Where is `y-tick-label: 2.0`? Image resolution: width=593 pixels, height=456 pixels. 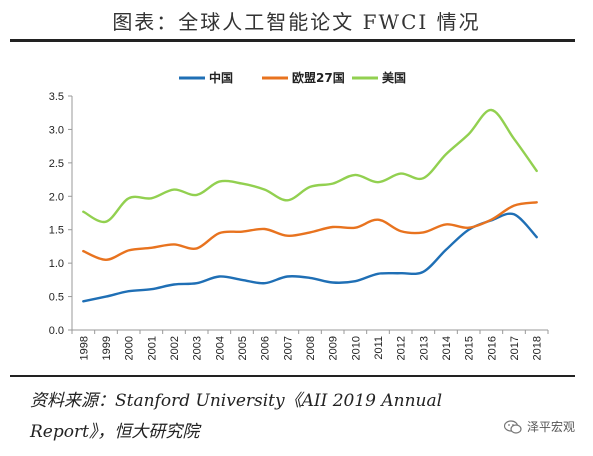
y-tick-label: 2.0 is located at coordinates (56, 197).